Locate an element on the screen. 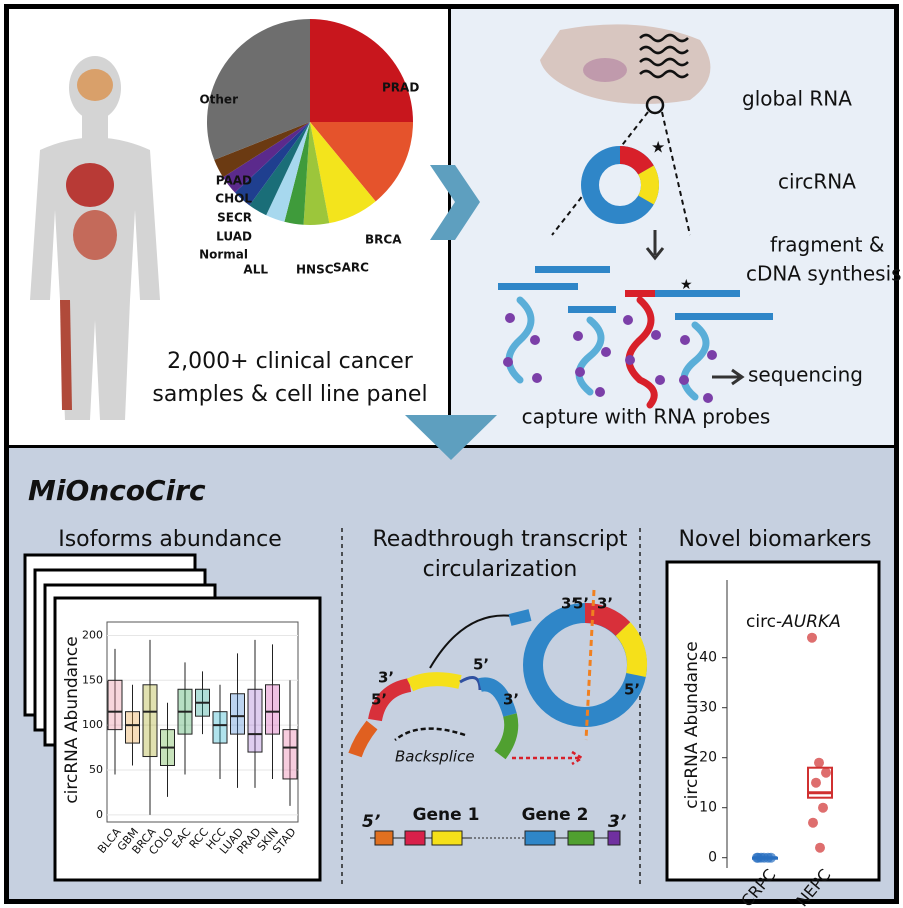 This screenshot has width=903, height=908. zoom-circle is located at coordinates (655, 105).